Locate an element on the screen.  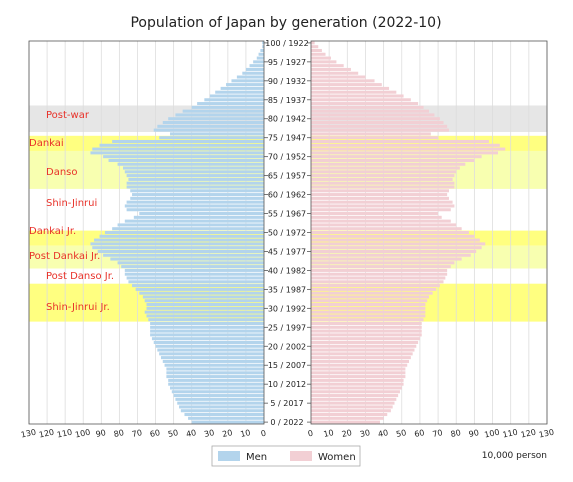
age-year-label: 20 / 2002 is located at coordinates (287, 346).